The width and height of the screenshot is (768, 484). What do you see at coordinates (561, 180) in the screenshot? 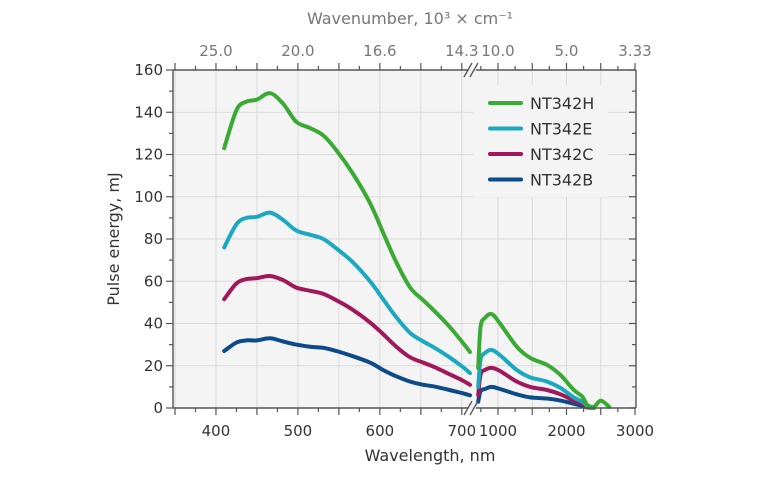
I see `legend-label: NT342B` at bounding box center [561, 180].